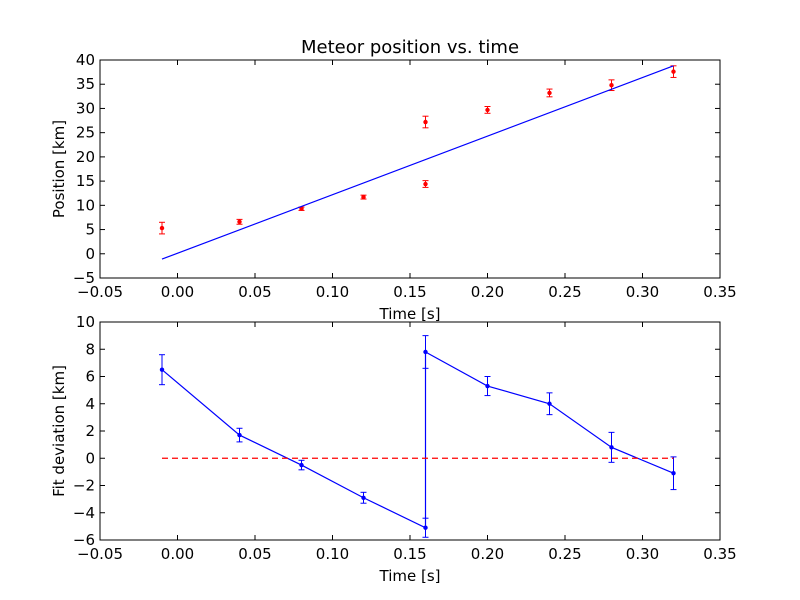 The height and width of the screenshot is (600, 800). Describe the element at coordinates (85, 181) in the screenshot. I see `y-tick-label: 15` at that location.